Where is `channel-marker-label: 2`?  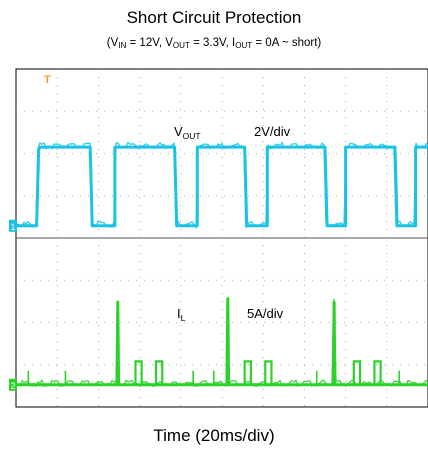
channel-marker-label: 2 is located at coordinates (13, 386).